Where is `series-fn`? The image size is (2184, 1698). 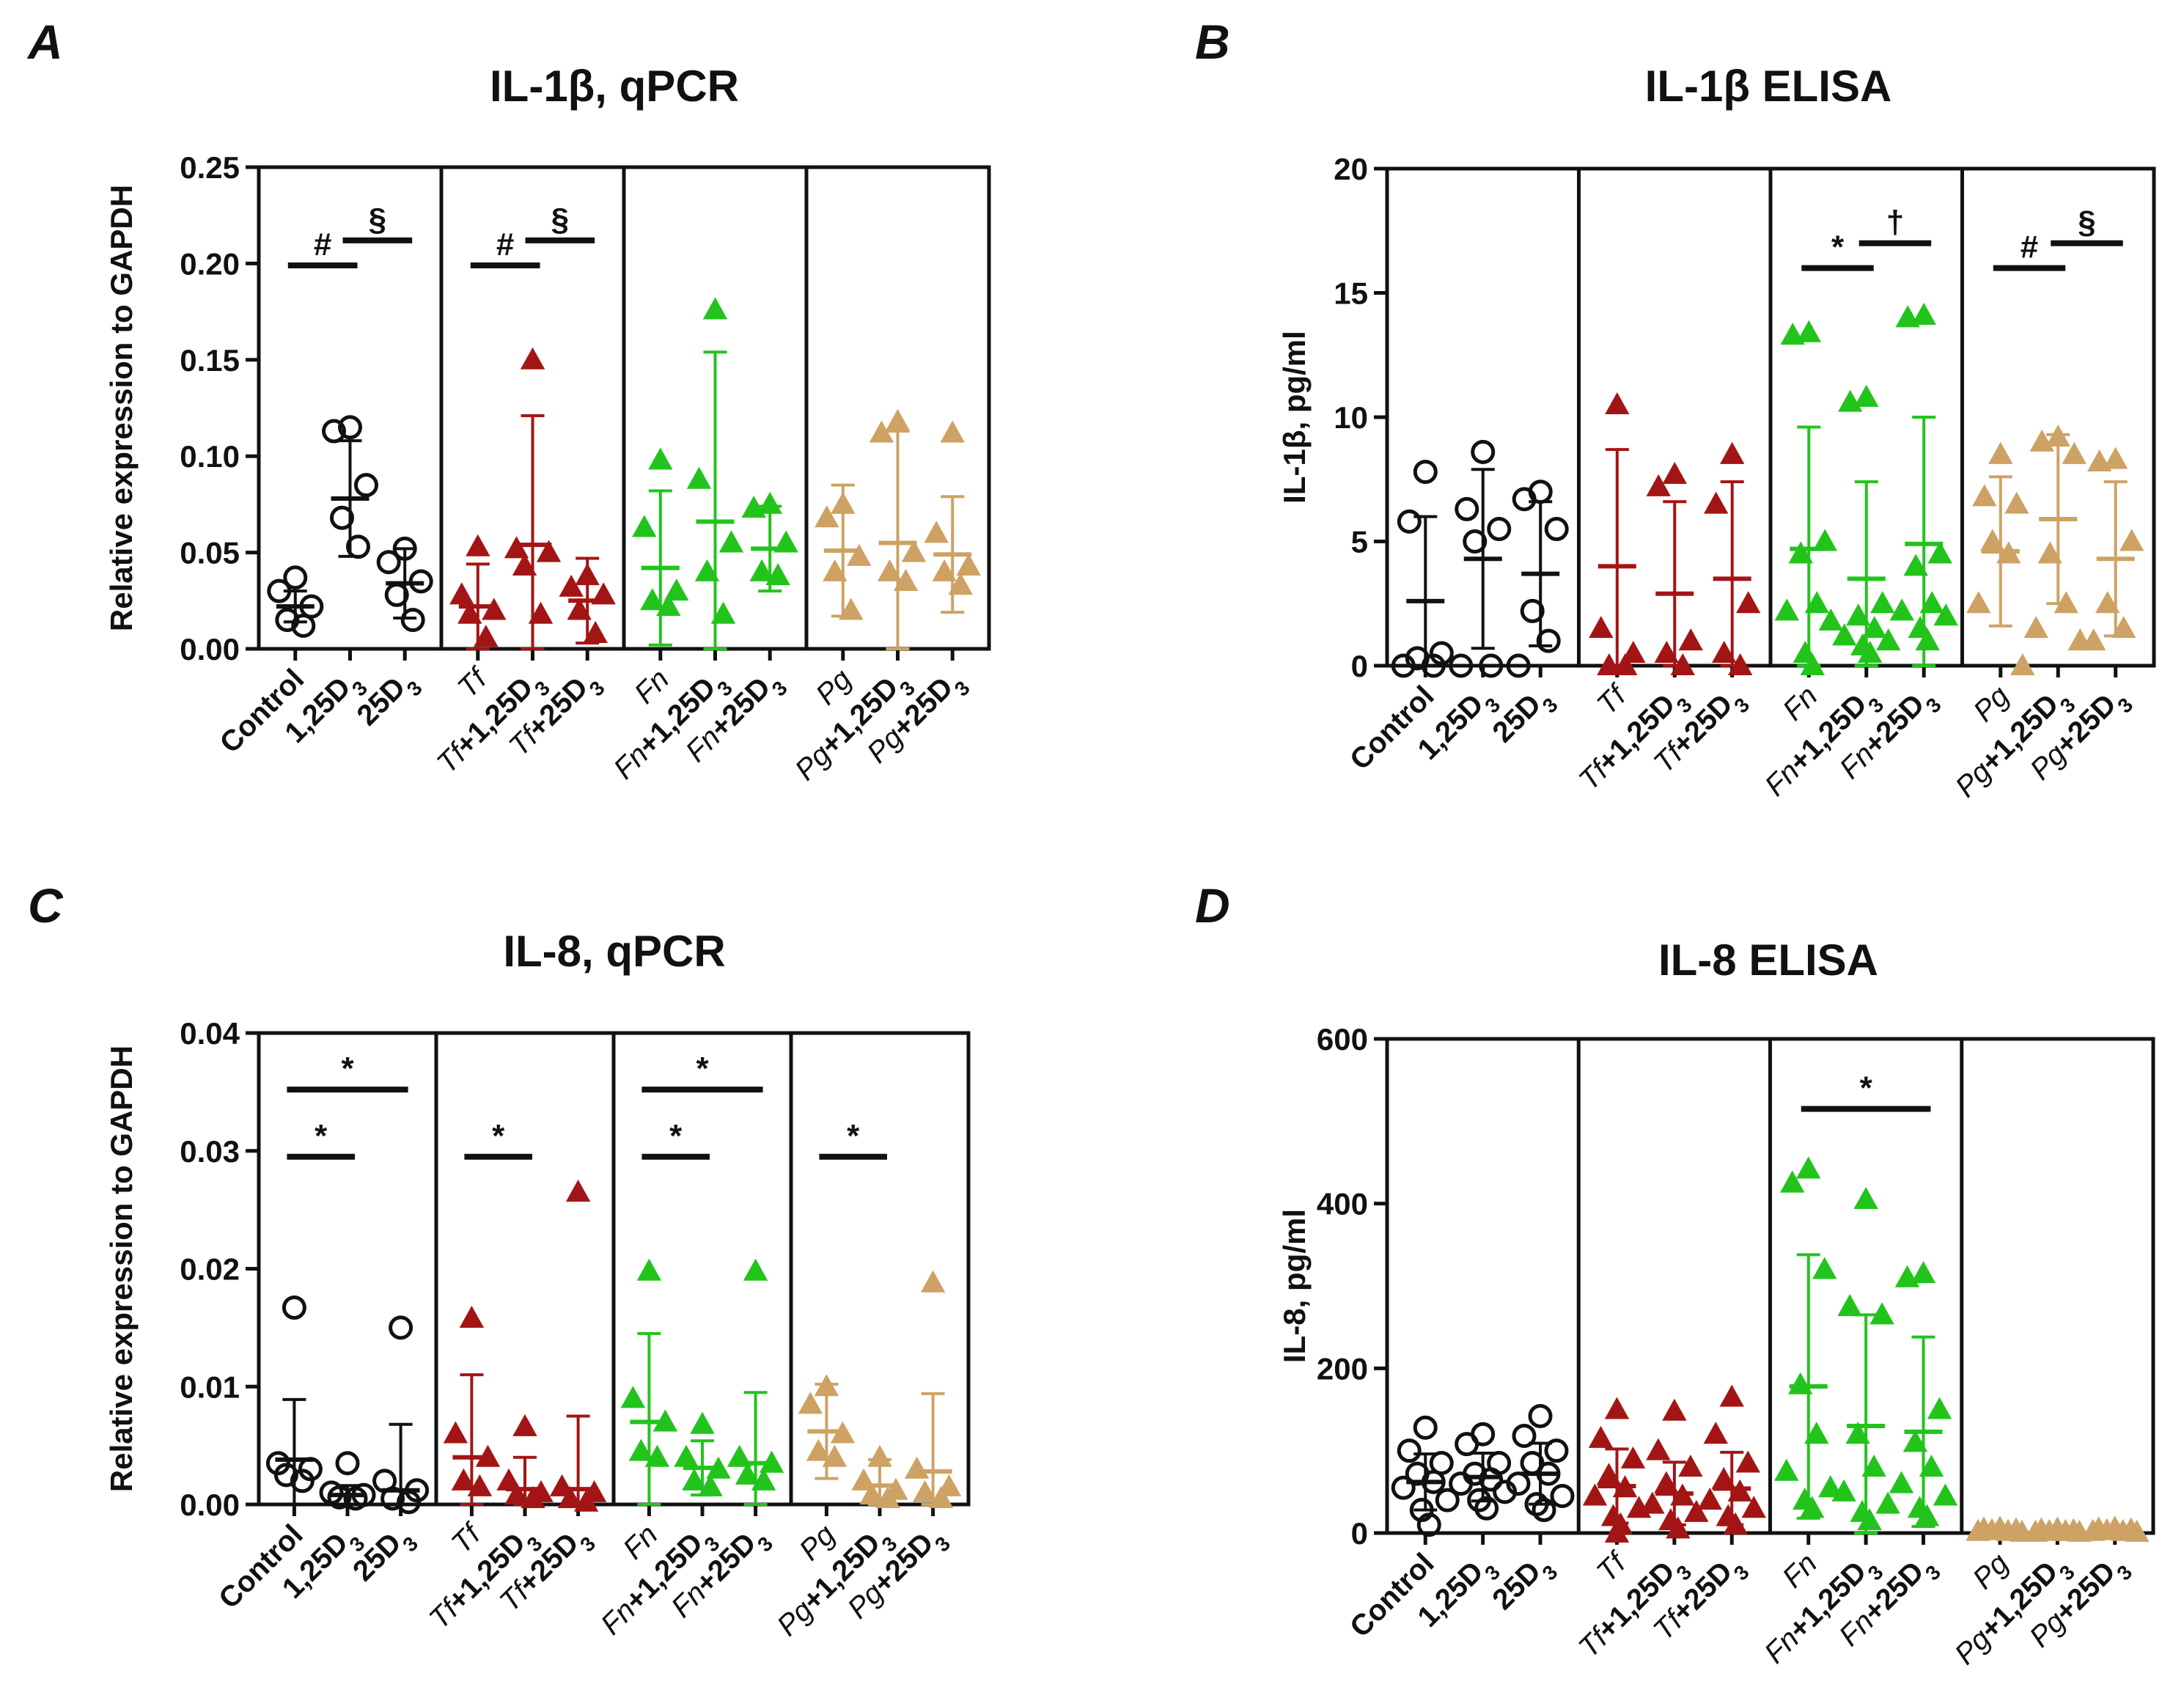
series-fn is located at coordinates (1808, 497).